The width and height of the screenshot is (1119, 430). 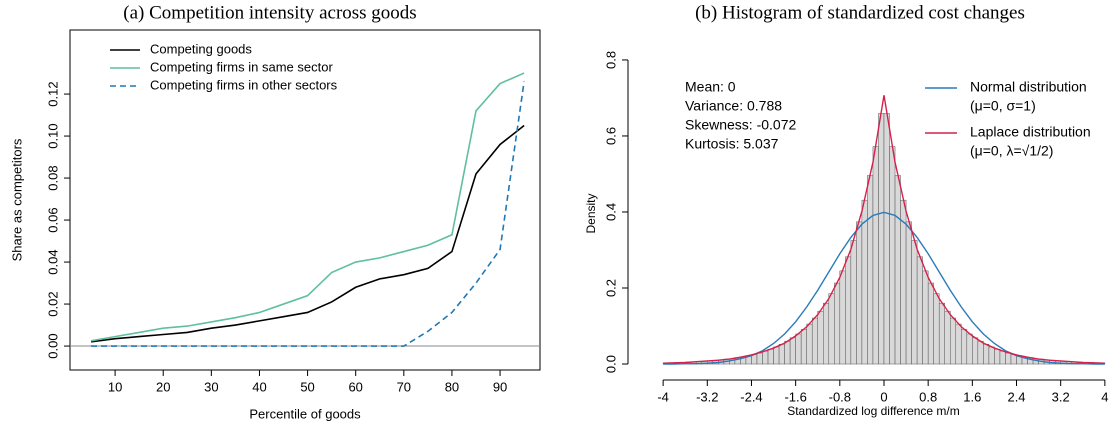 What do you see at coordinates (52, 177) in the screenshot?
I see `y-tick-label: 0.08` at bounding box center [52, 177].